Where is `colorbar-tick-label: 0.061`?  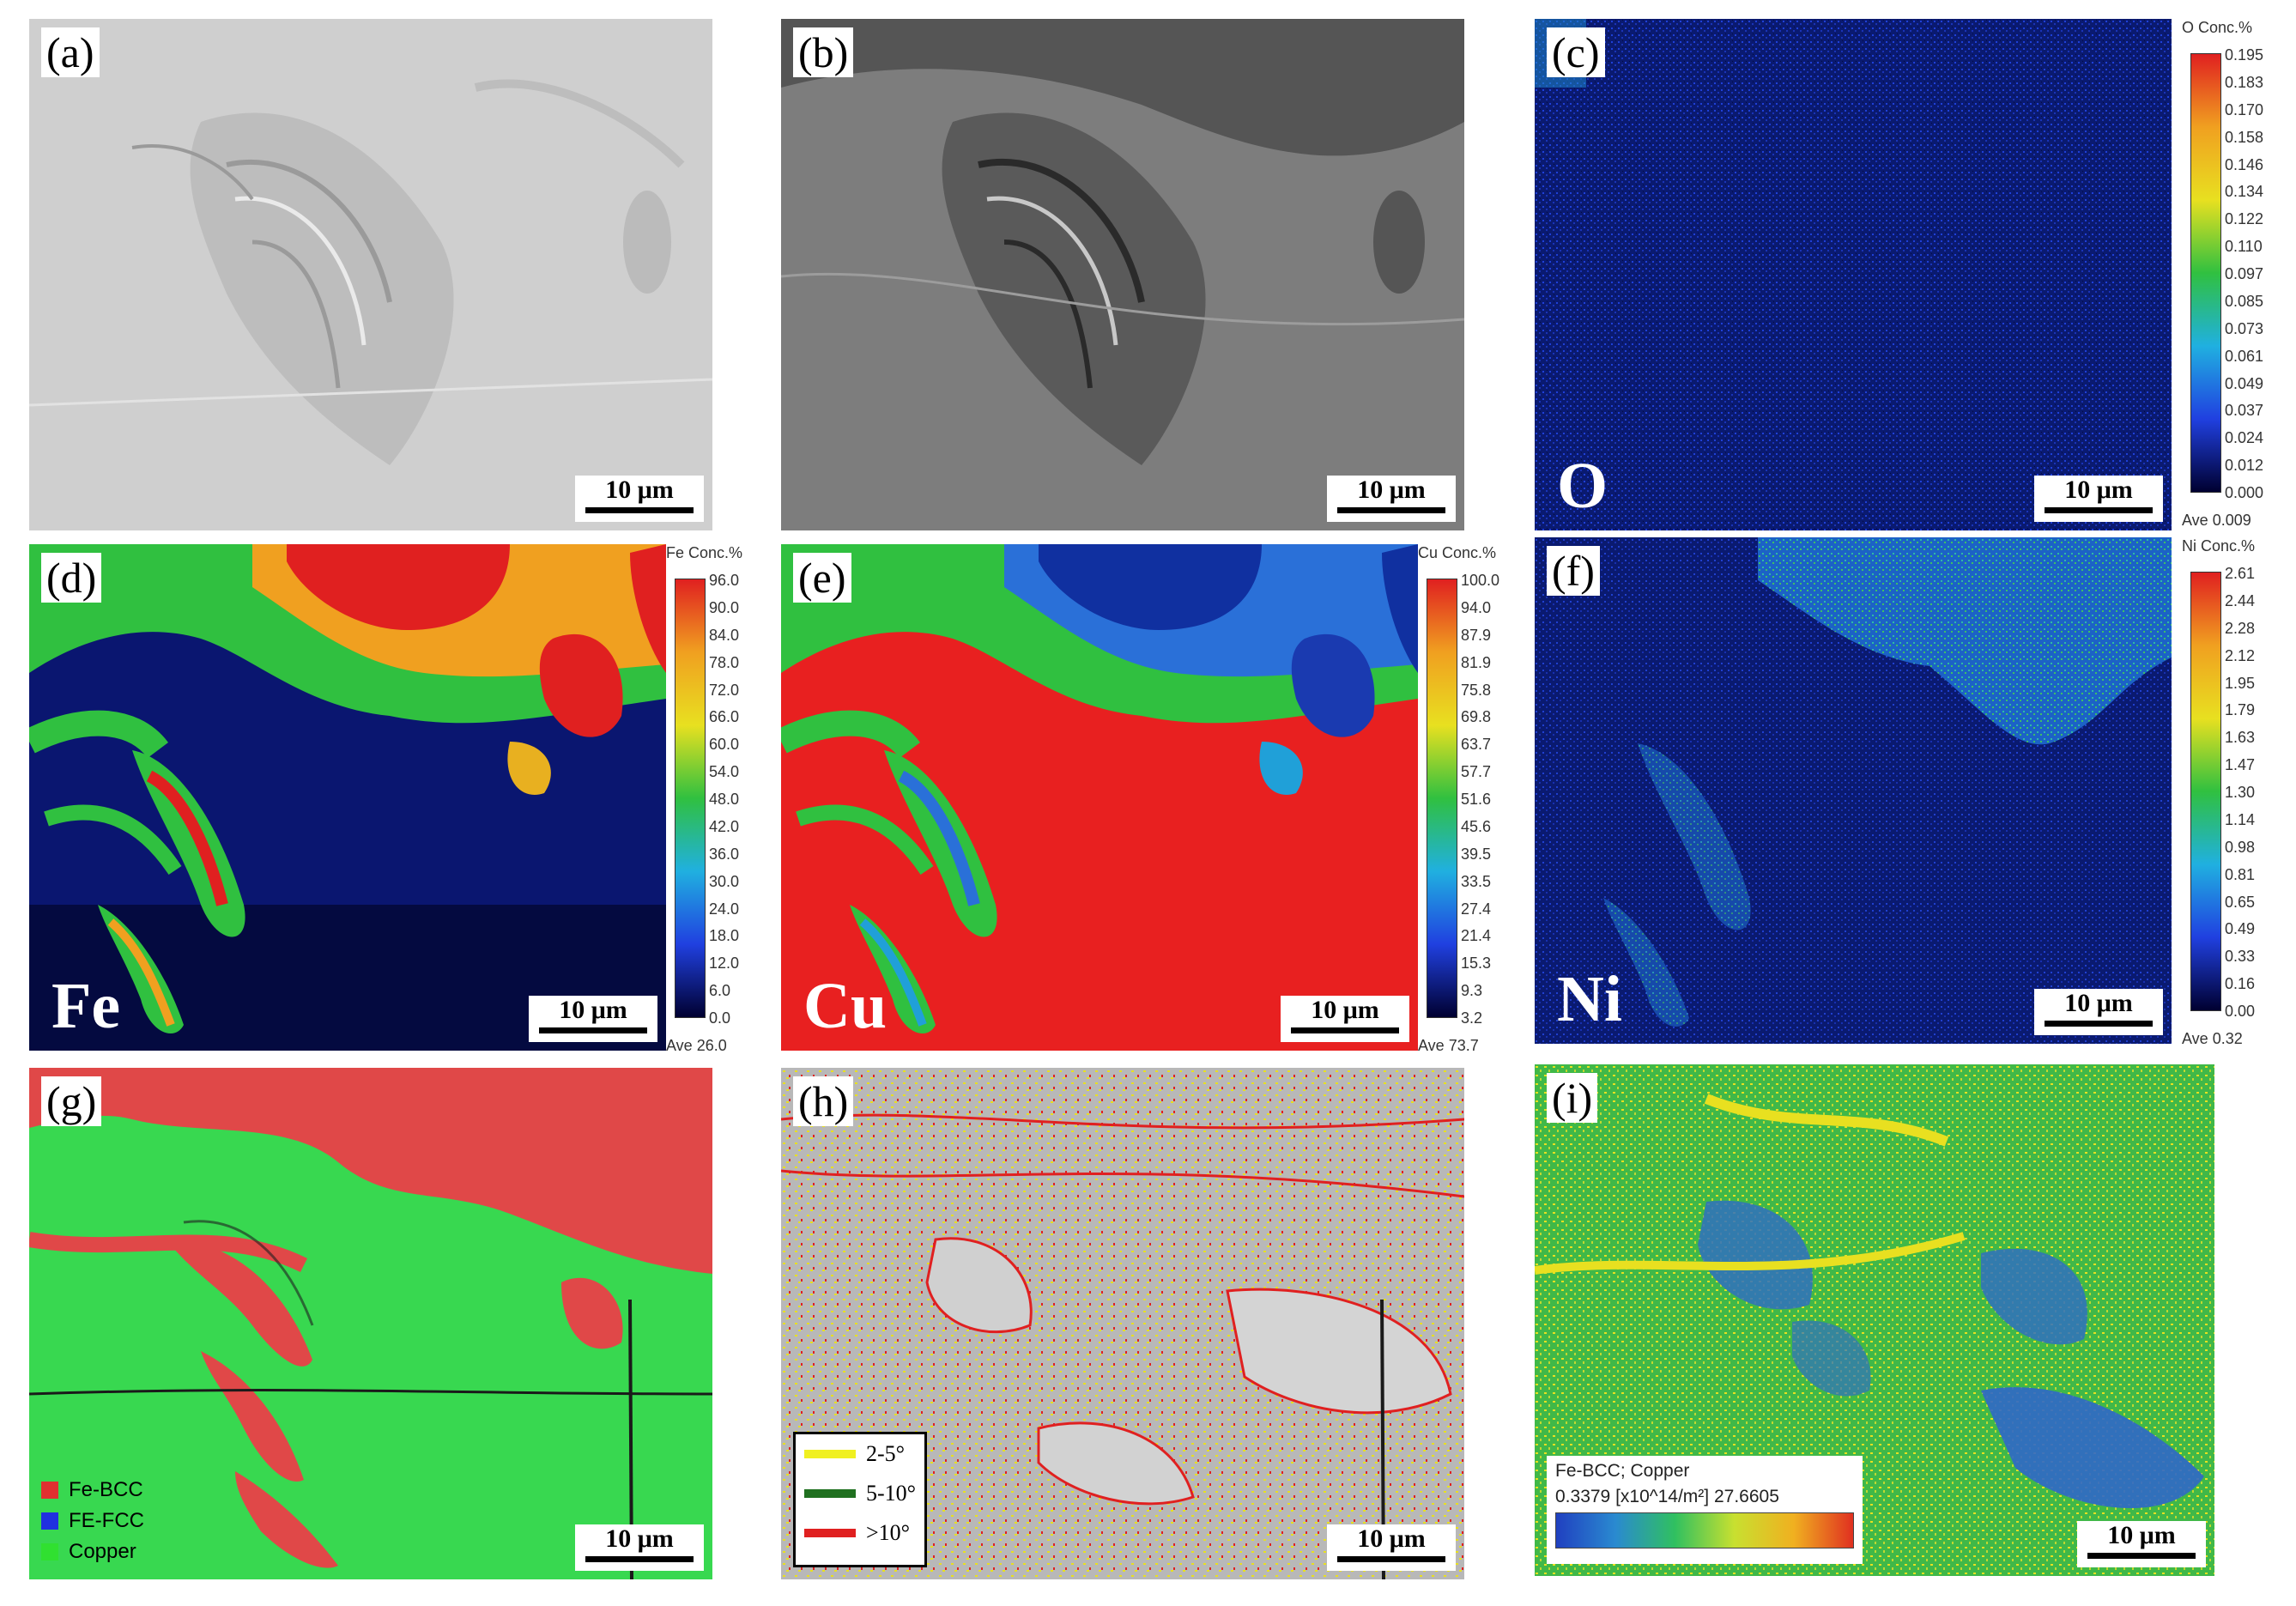 colorbar-tick-label: 0.061 is located at coordinates (2244, 356).